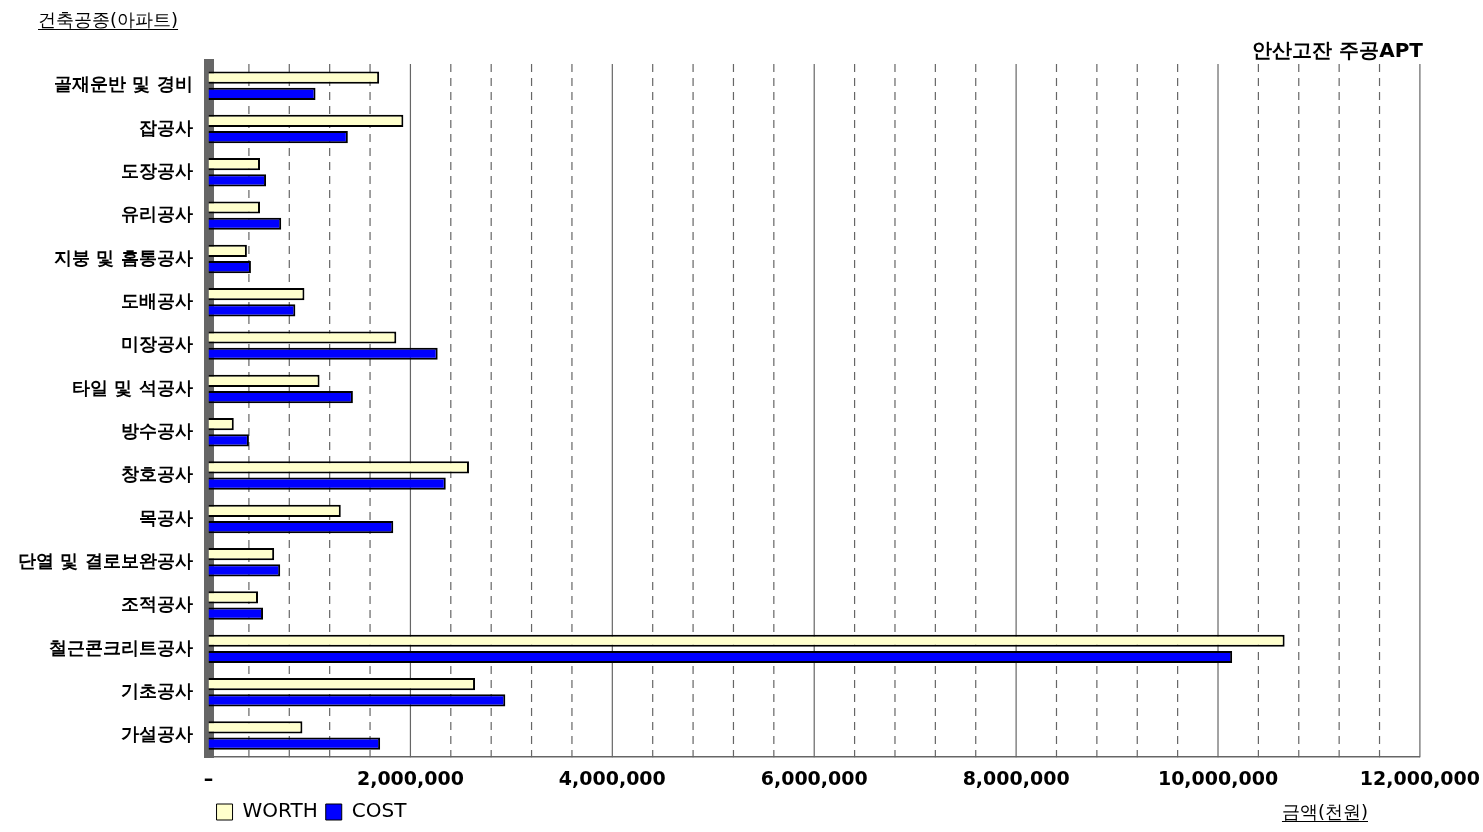  I want to click on x-tick-label: 12,000,000, so click(1419, 777).